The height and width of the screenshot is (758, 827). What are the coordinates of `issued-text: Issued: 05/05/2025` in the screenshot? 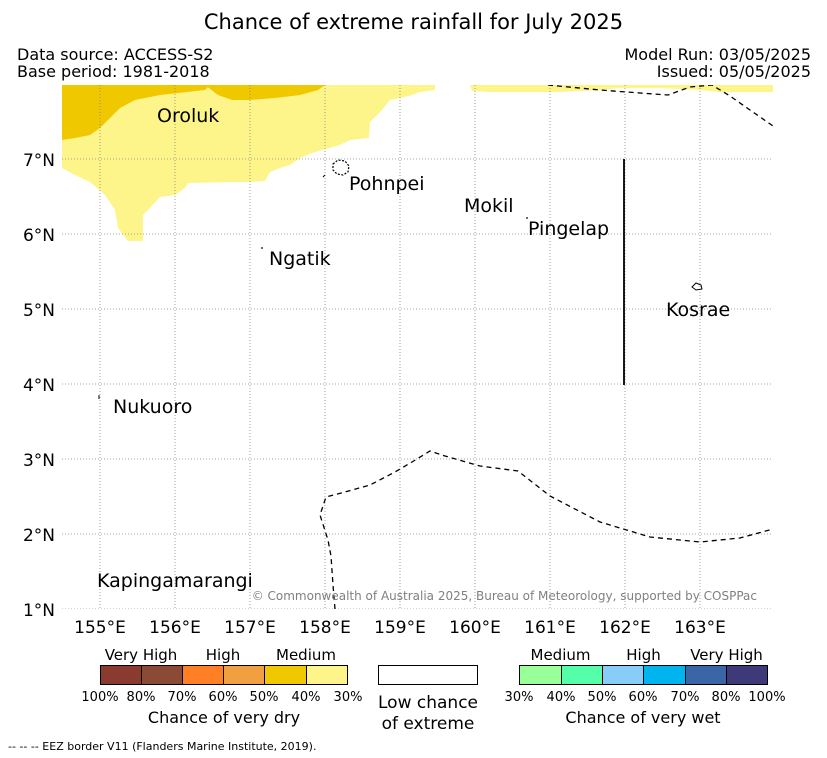 It's located at (733, 71).